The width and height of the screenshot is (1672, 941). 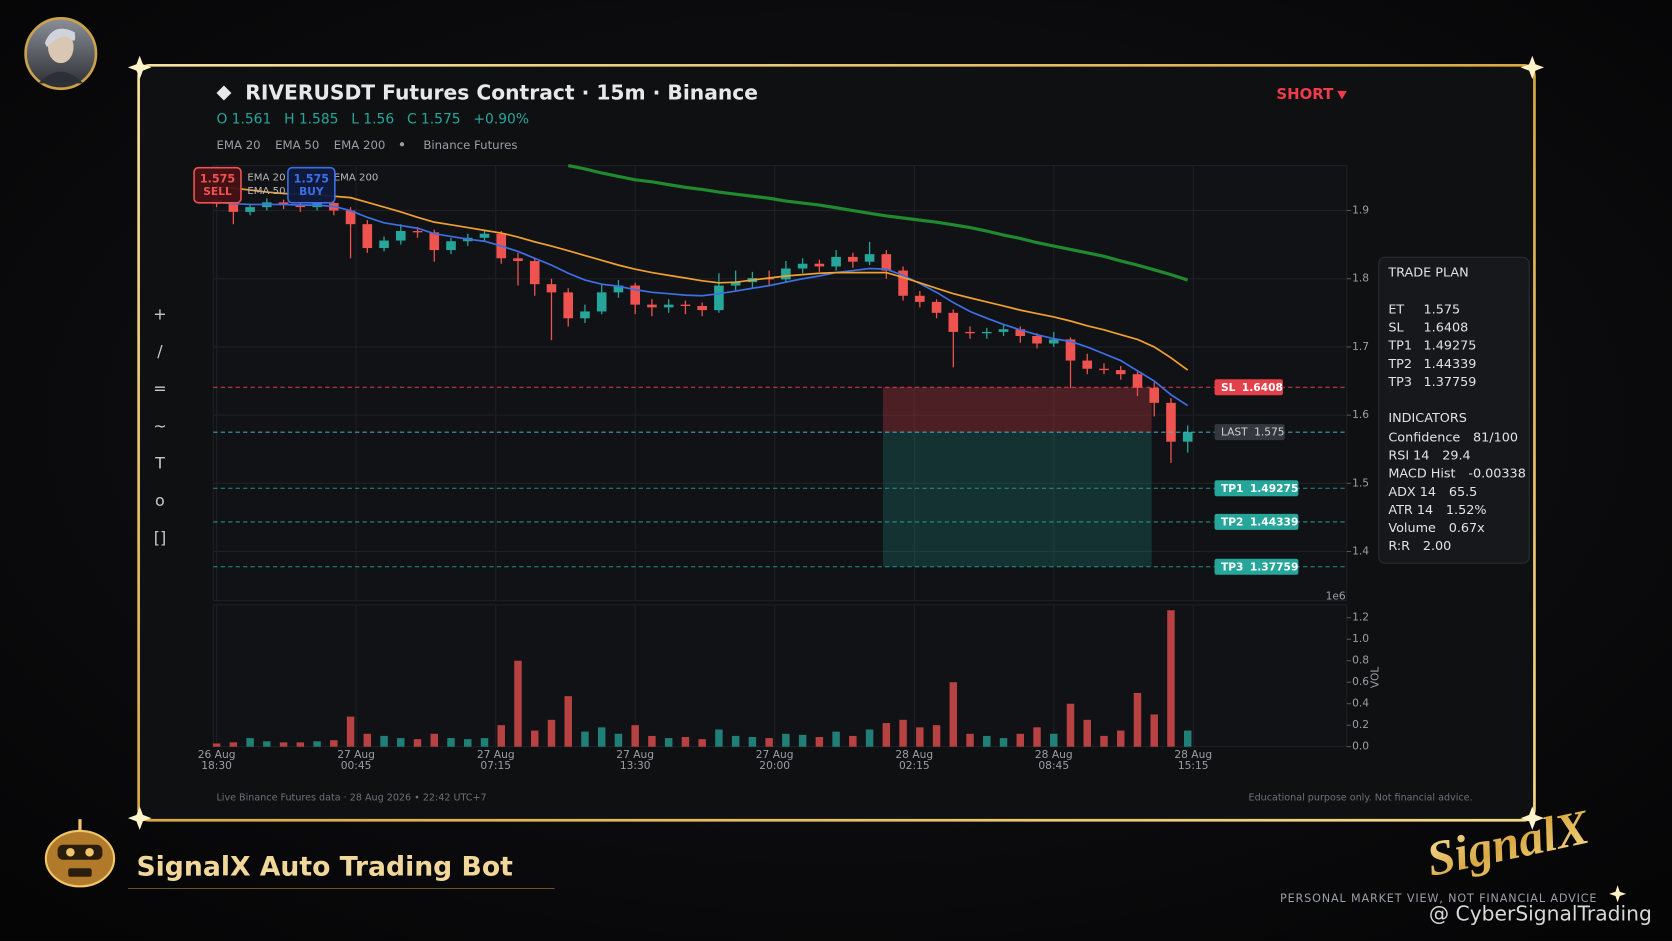 I want to click on indicator-key: ADX 14, so click(x=1412, y=491).